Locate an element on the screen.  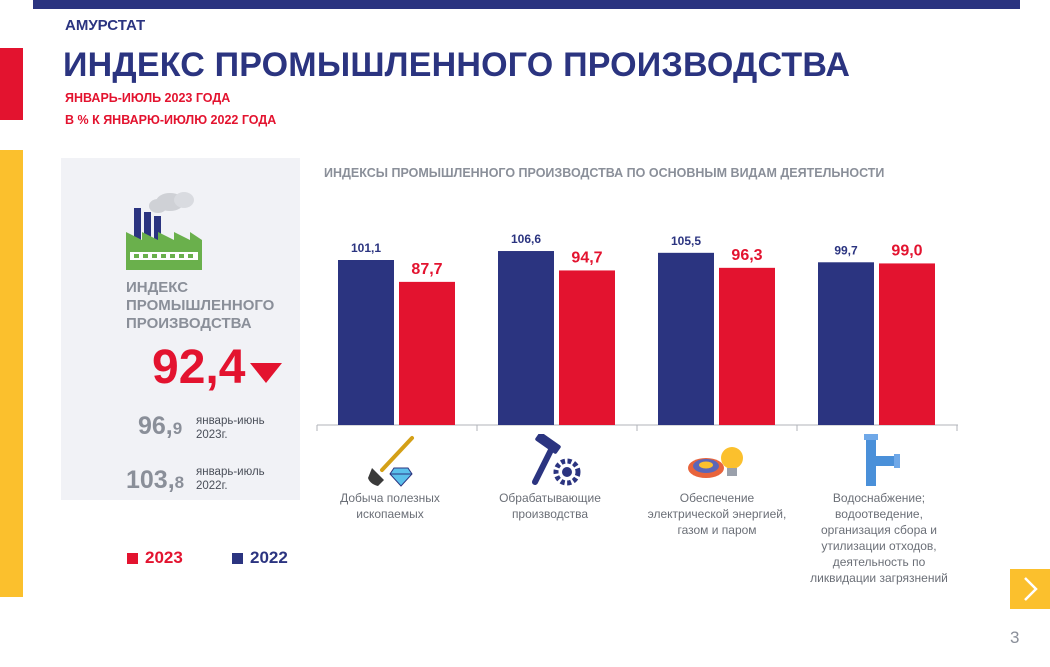
comparison-label: январь-июнь 2023г. is located at coordinates (230, 428).